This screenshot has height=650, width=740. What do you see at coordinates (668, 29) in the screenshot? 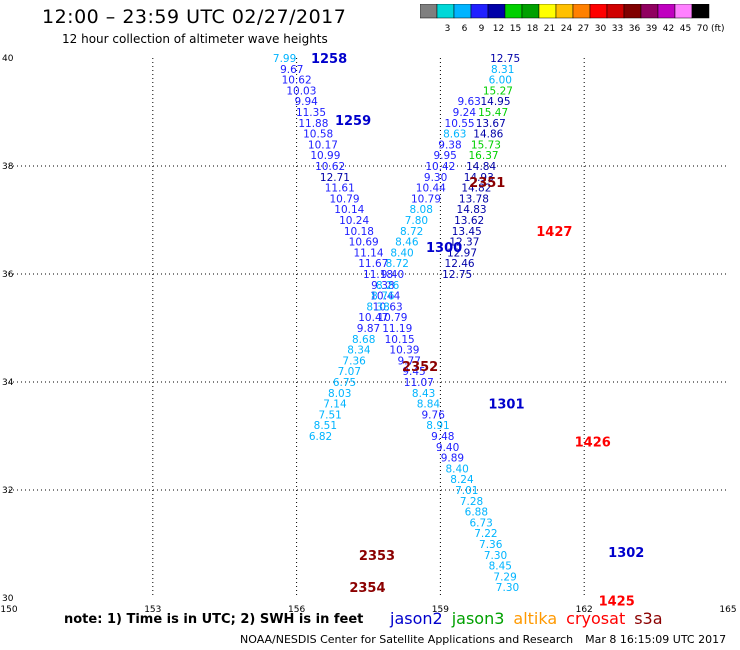
I see `colorbar-tick-label: 42` at bounding box center [668, 29].